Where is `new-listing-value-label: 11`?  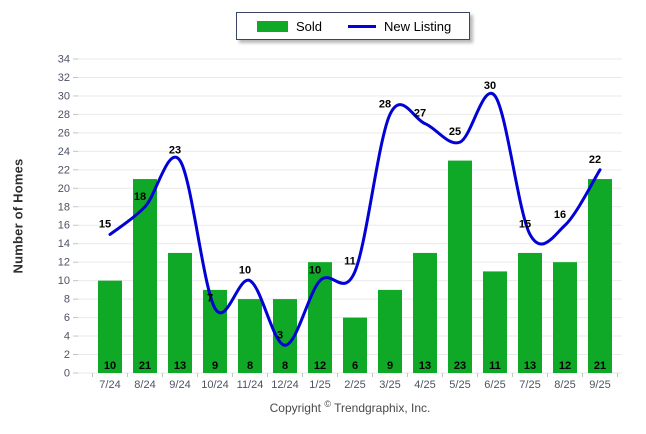 new-listing-value-label: 11 is located at coordinates (350, 261).